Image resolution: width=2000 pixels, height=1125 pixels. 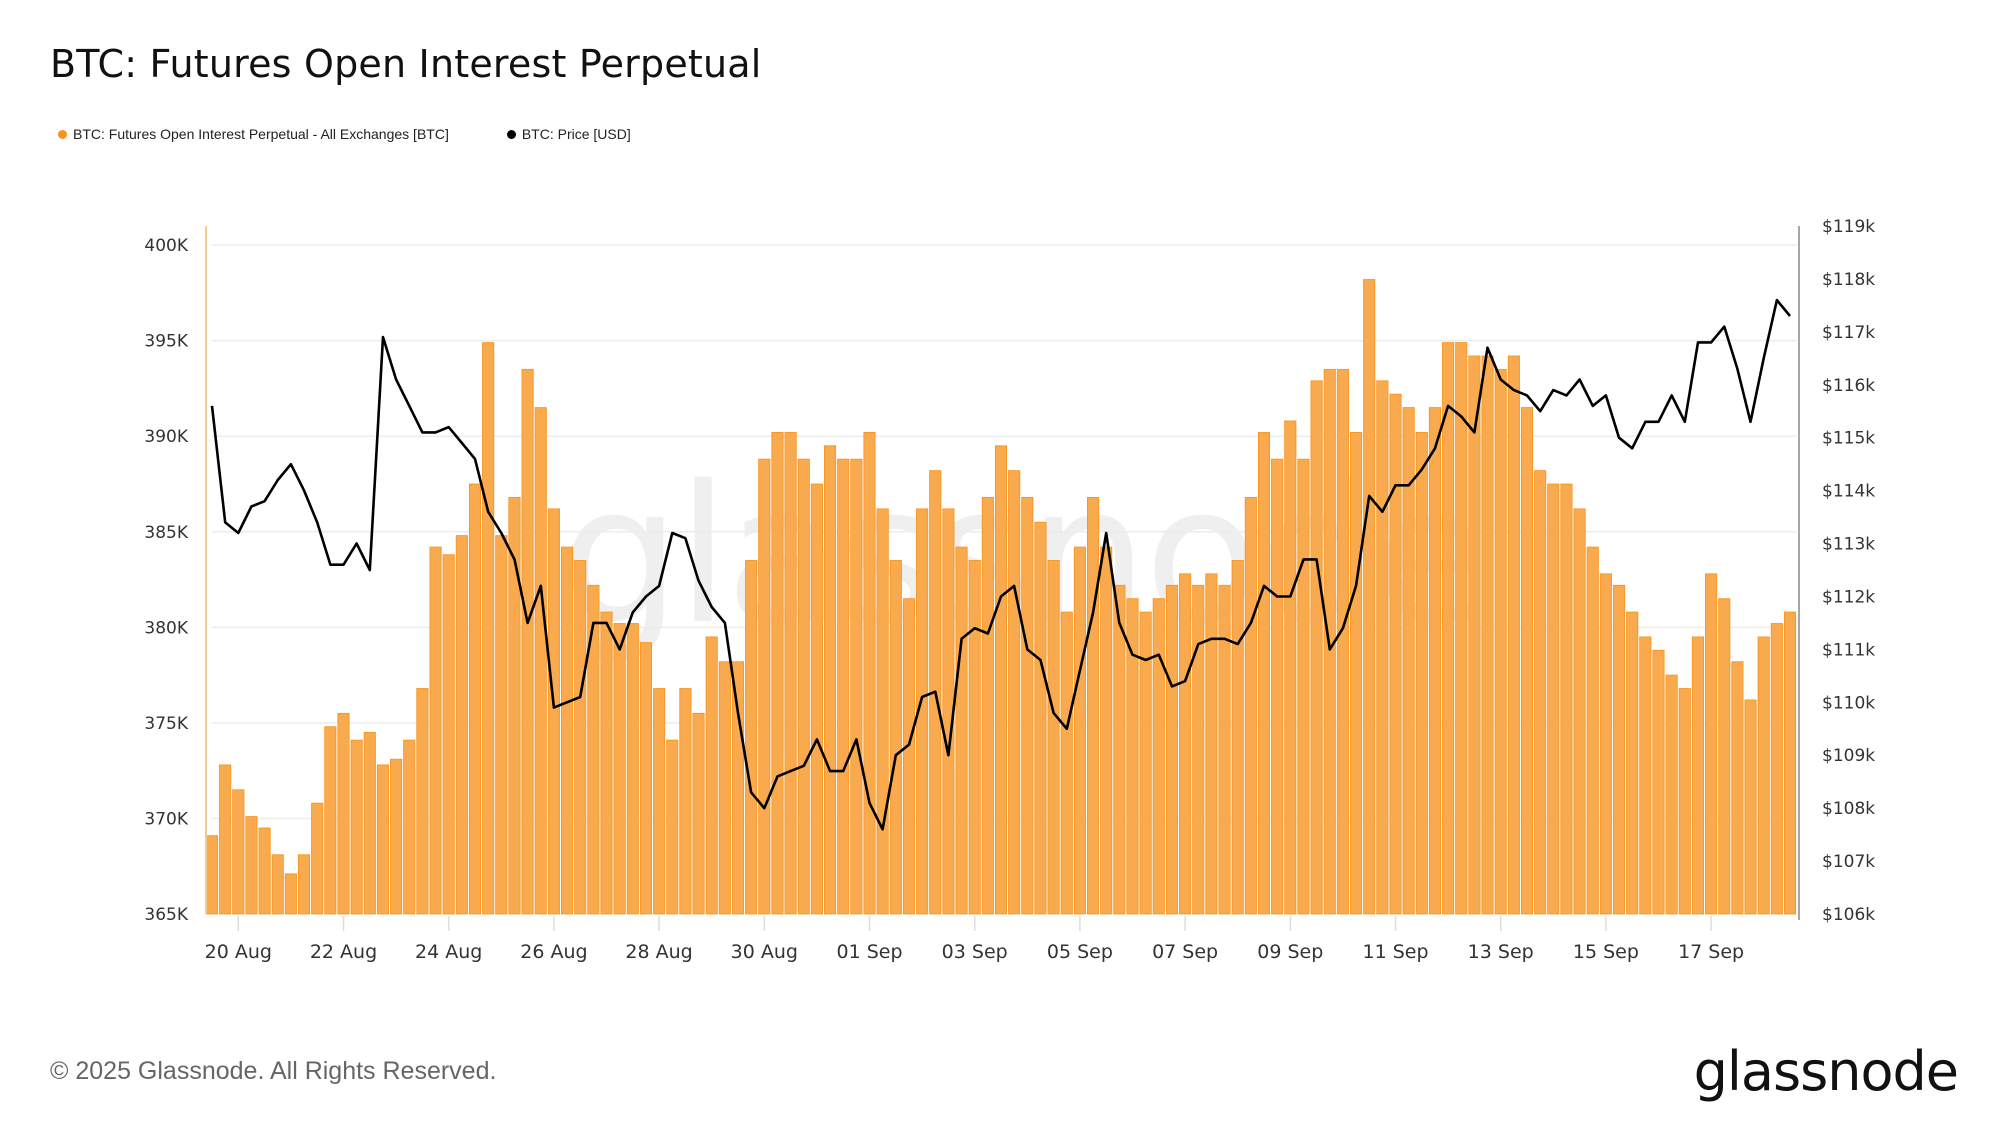 What do you see at coordinates (764, 952) in the screenshot?
I see `x-axis-tick-label: 30 Aug` at bounding box center [764, 952].